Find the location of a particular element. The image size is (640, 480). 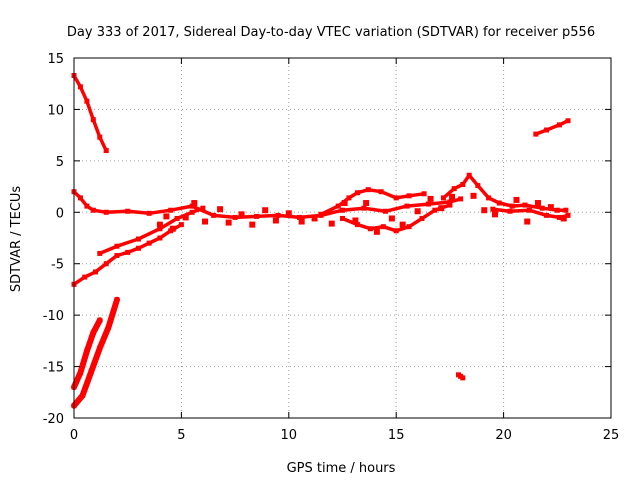

y-tick-label: 10 is located at coordinates (55, 110).